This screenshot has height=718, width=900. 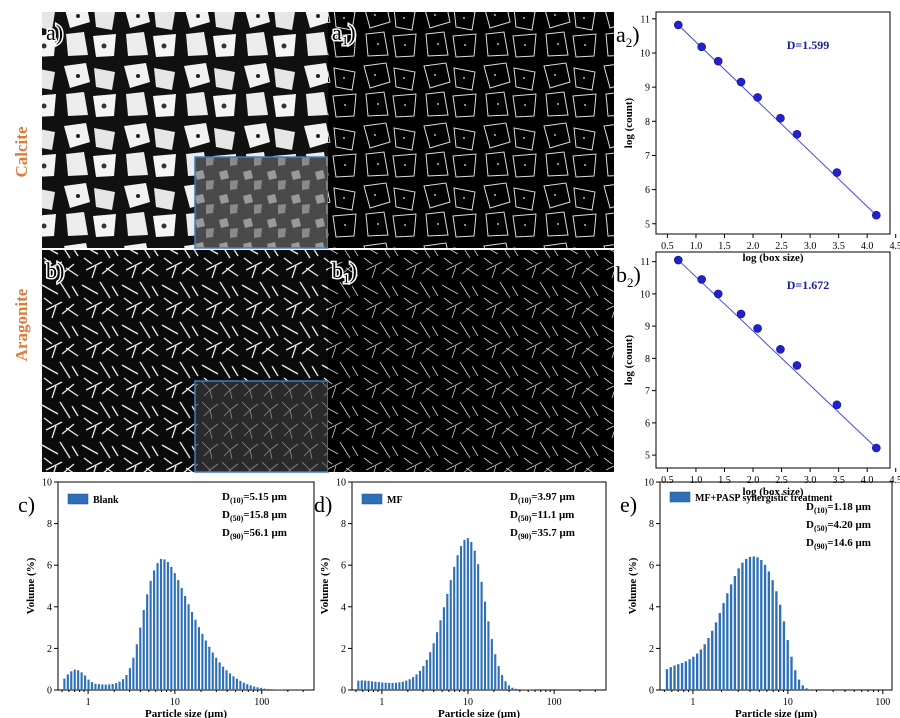 What do you see at coordinates (628, 36) in the screenshot?
I see `panel-label: a2)` at bounding box center [628, 36].